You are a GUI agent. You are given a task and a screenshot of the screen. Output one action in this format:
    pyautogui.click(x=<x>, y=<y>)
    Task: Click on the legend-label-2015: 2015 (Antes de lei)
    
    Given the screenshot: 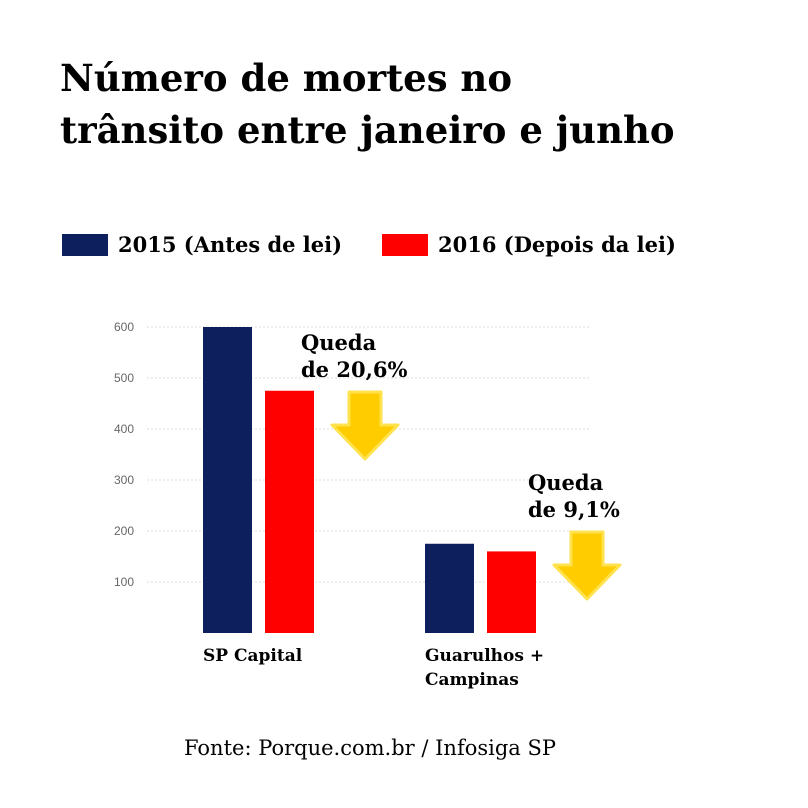 What is the action you would take?
    pyautogui.click(x=230, y=244)
    